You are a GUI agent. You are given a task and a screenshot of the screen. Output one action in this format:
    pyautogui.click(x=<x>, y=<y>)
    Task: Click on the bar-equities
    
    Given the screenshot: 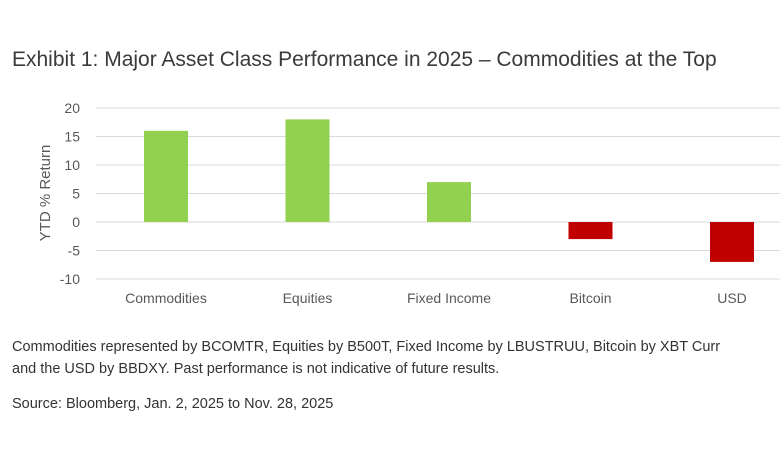 What is the action you would take?
    pyautogui.click(x=307, y=170)
    